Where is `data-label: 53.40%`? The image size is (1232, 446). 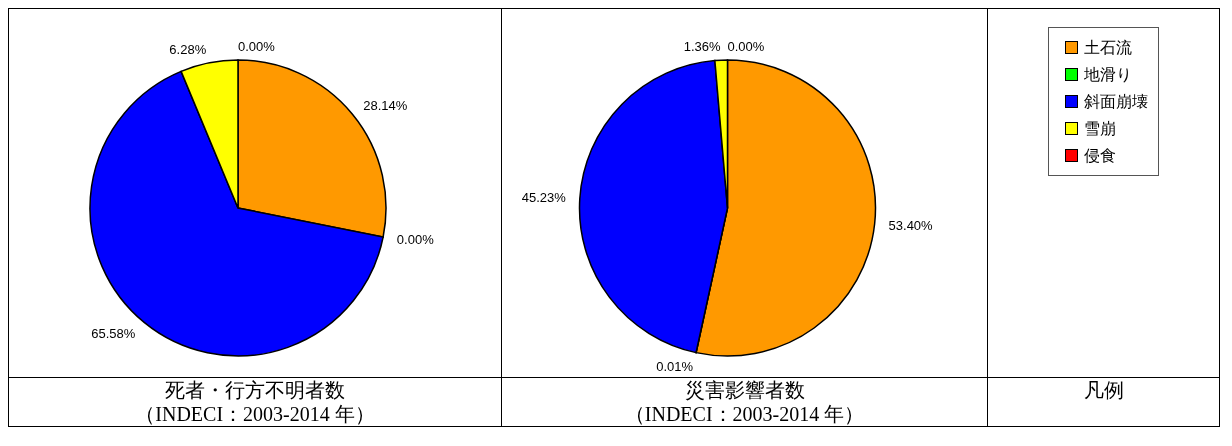 data-label: 53.40% is located at coordinates (911, 225).